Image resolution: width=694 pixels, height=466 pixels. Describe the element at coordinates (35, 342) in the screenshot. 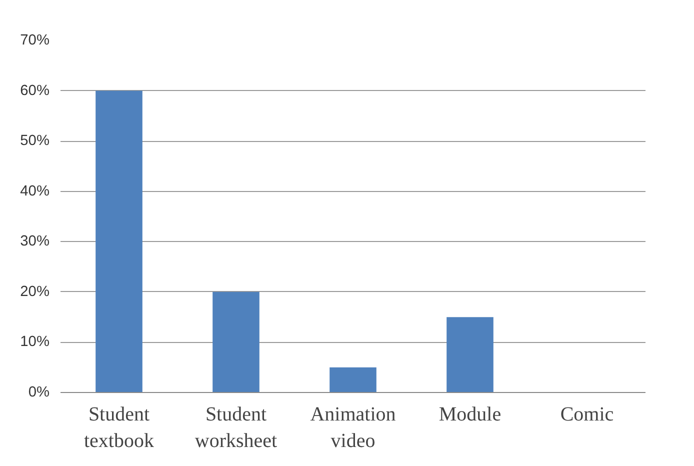

I see `y-tick-label: 10%` at that location.